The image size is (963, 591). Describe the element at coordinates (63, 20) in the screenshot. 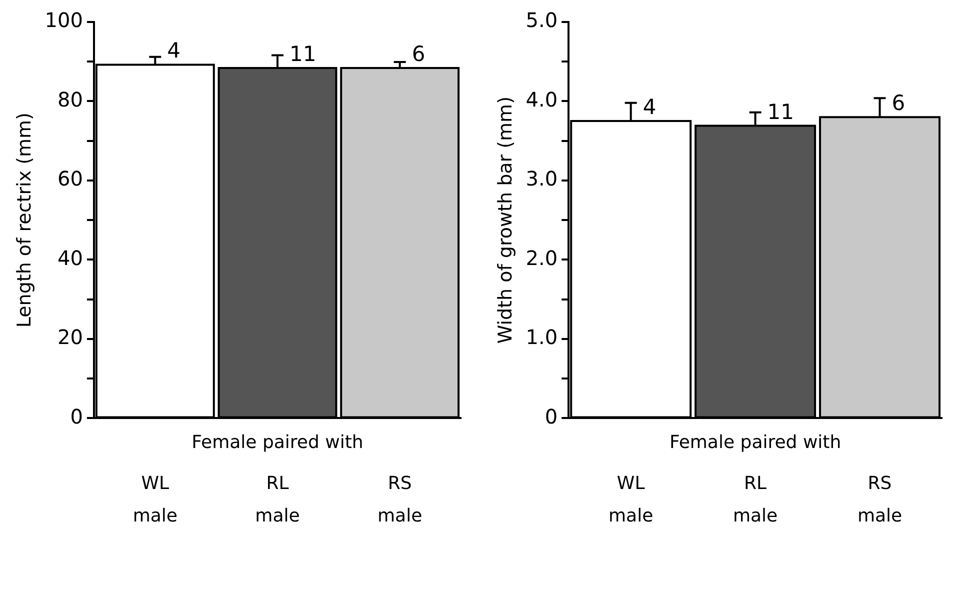

I see `y-tick-label: 100` at that location.